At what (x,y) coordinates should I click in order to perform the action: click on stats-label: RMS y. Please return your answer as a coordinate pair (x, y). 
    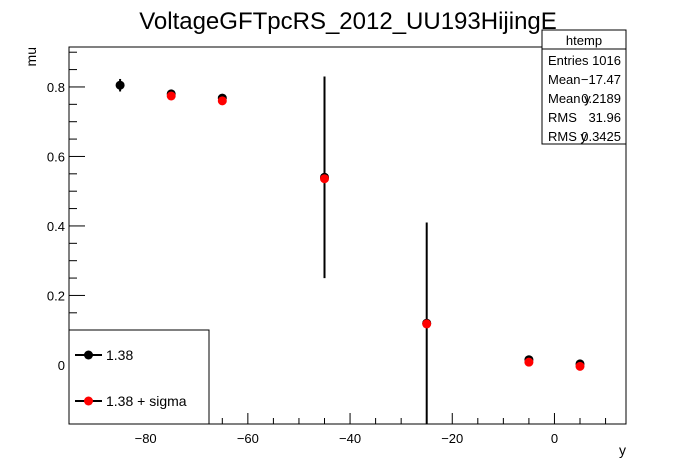
    Looking at the image, I should click on (568, 136).